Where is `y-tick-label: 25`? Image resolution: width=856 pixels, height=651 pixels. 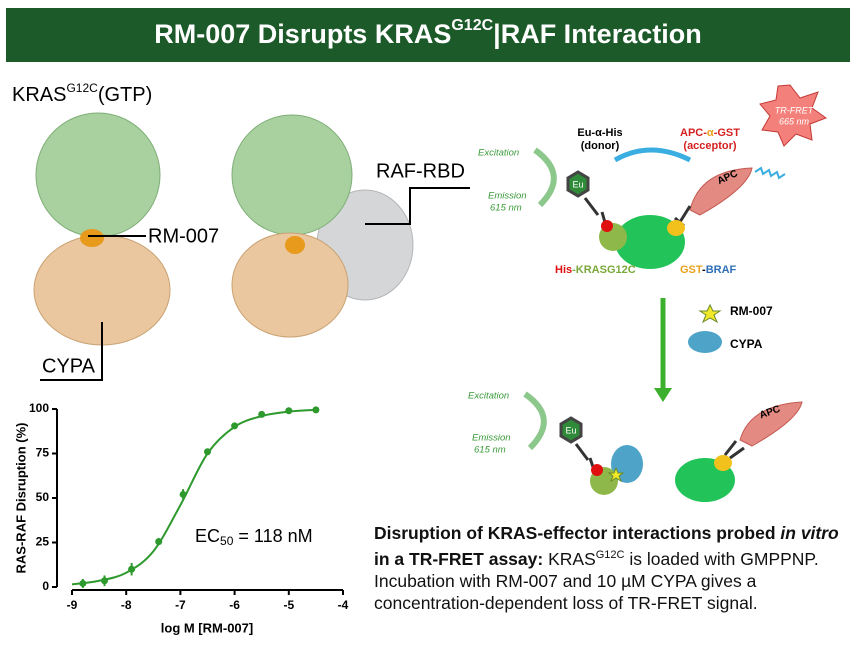 y-tick-label: 25 is located at coordinates (43, 542).